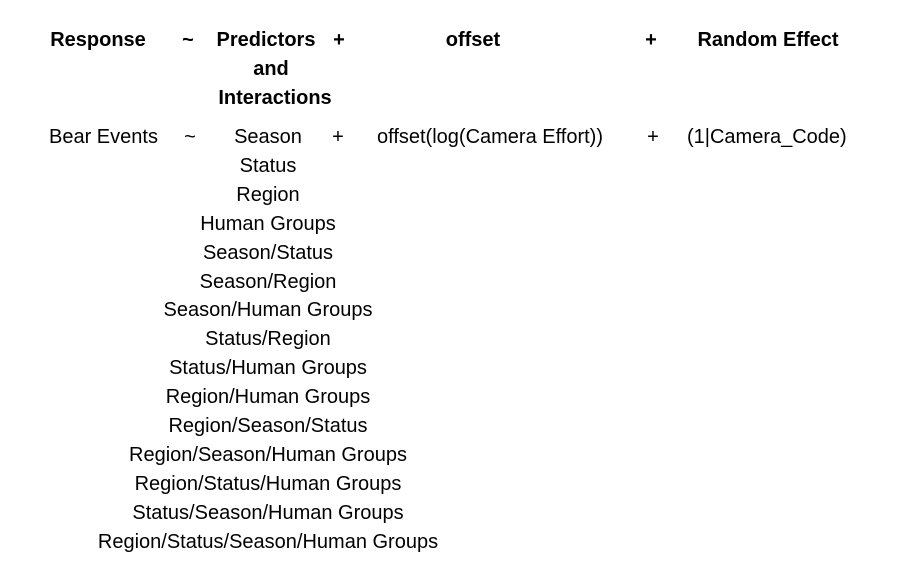  What do you see at coordinates (473, 40) in the screenshot?
I see `header-offset: offset` at bounding box center [473, 40].